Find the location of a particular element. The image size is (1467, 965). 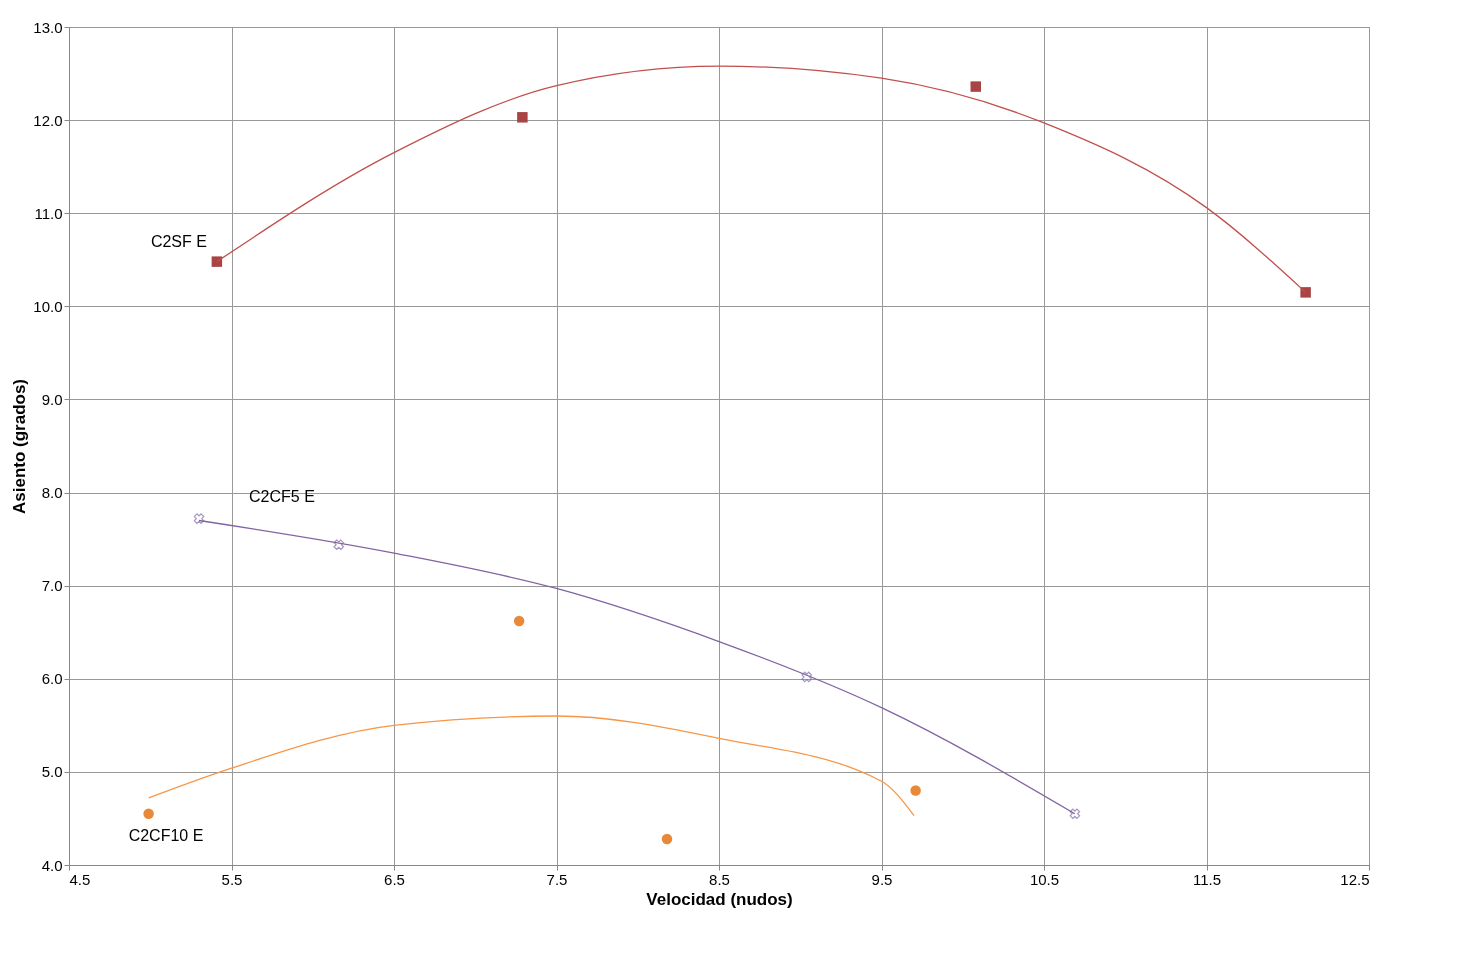

x-tick-label: 12.5 is located at coordinates (1355, 879).